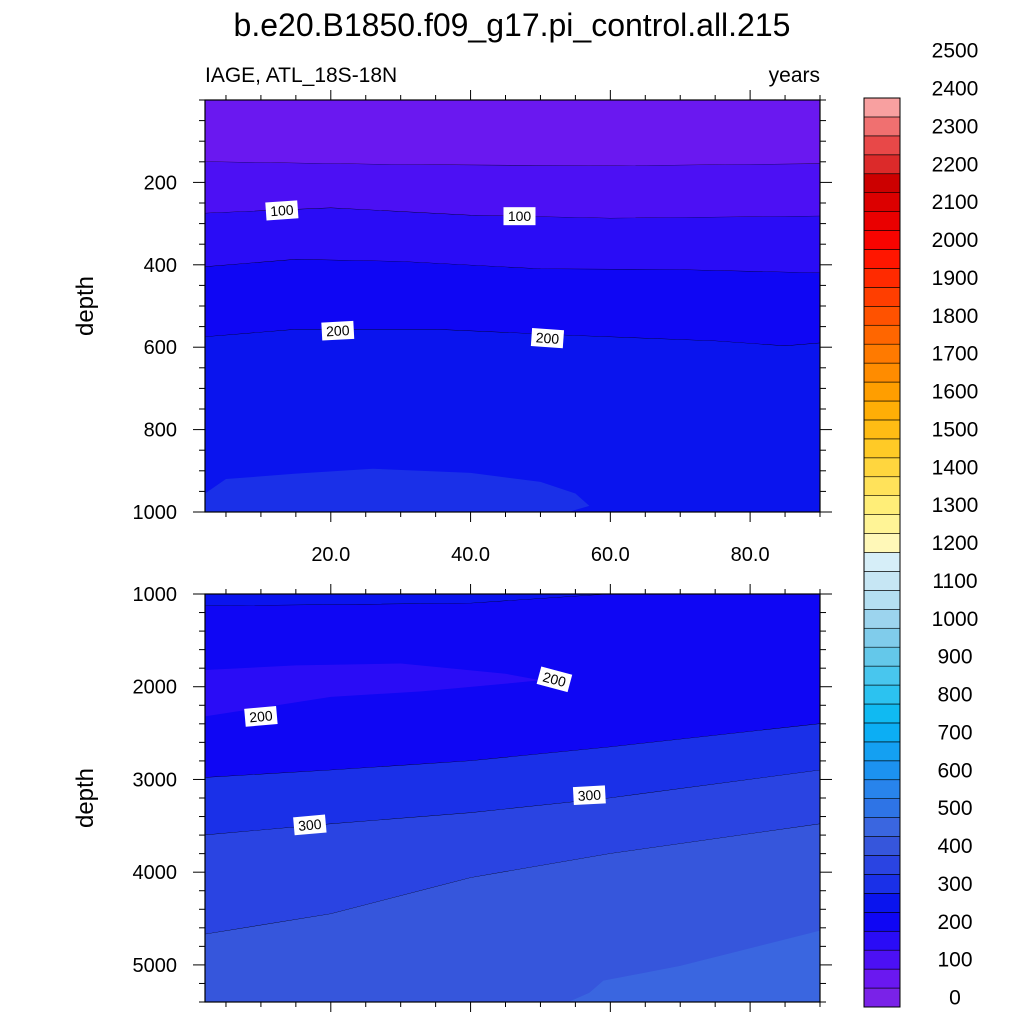  Describe the element at coordinates (155, 780) in the screenshot. I see `y-tick-label: 3000` at that location.